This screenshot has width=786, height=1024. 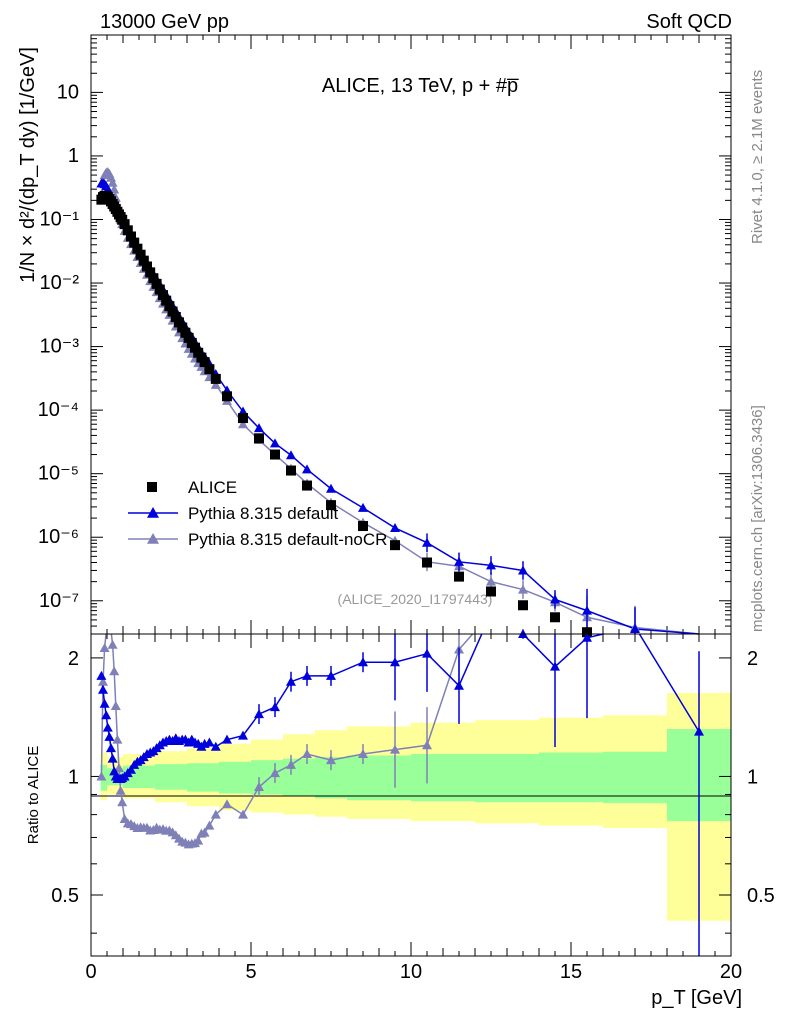 I want to click on y-tick-label: 10⁻⁷, so click(x=59, y=601).